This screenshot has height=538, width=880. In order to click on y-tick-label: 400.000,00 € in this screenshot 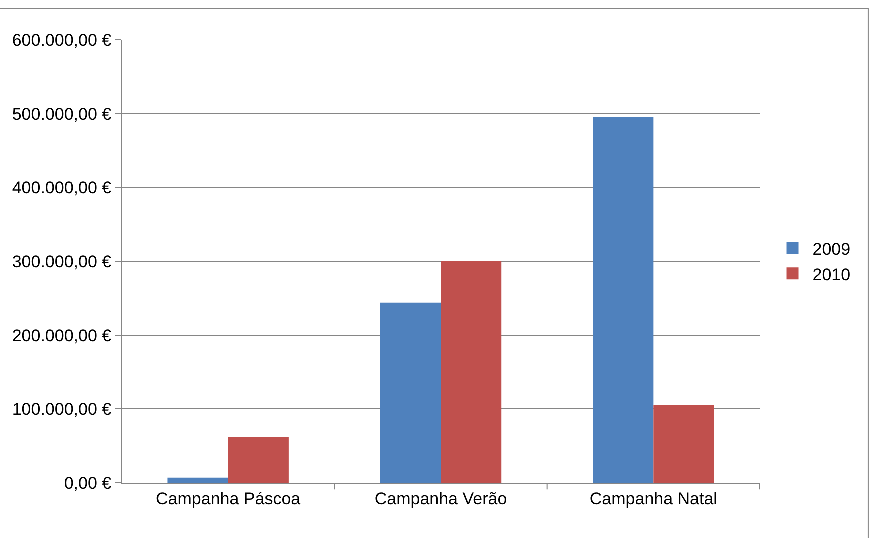, I will do `click(62, 188)`.